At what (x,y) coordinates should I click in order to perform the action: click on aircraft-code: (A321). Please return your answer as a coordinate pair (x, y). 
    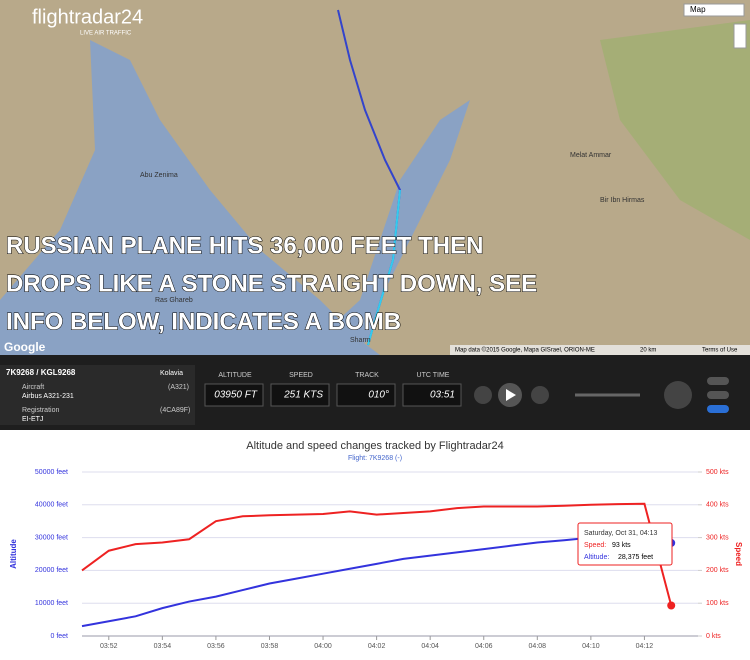
    Looking at the image, I should click on (178, 387).